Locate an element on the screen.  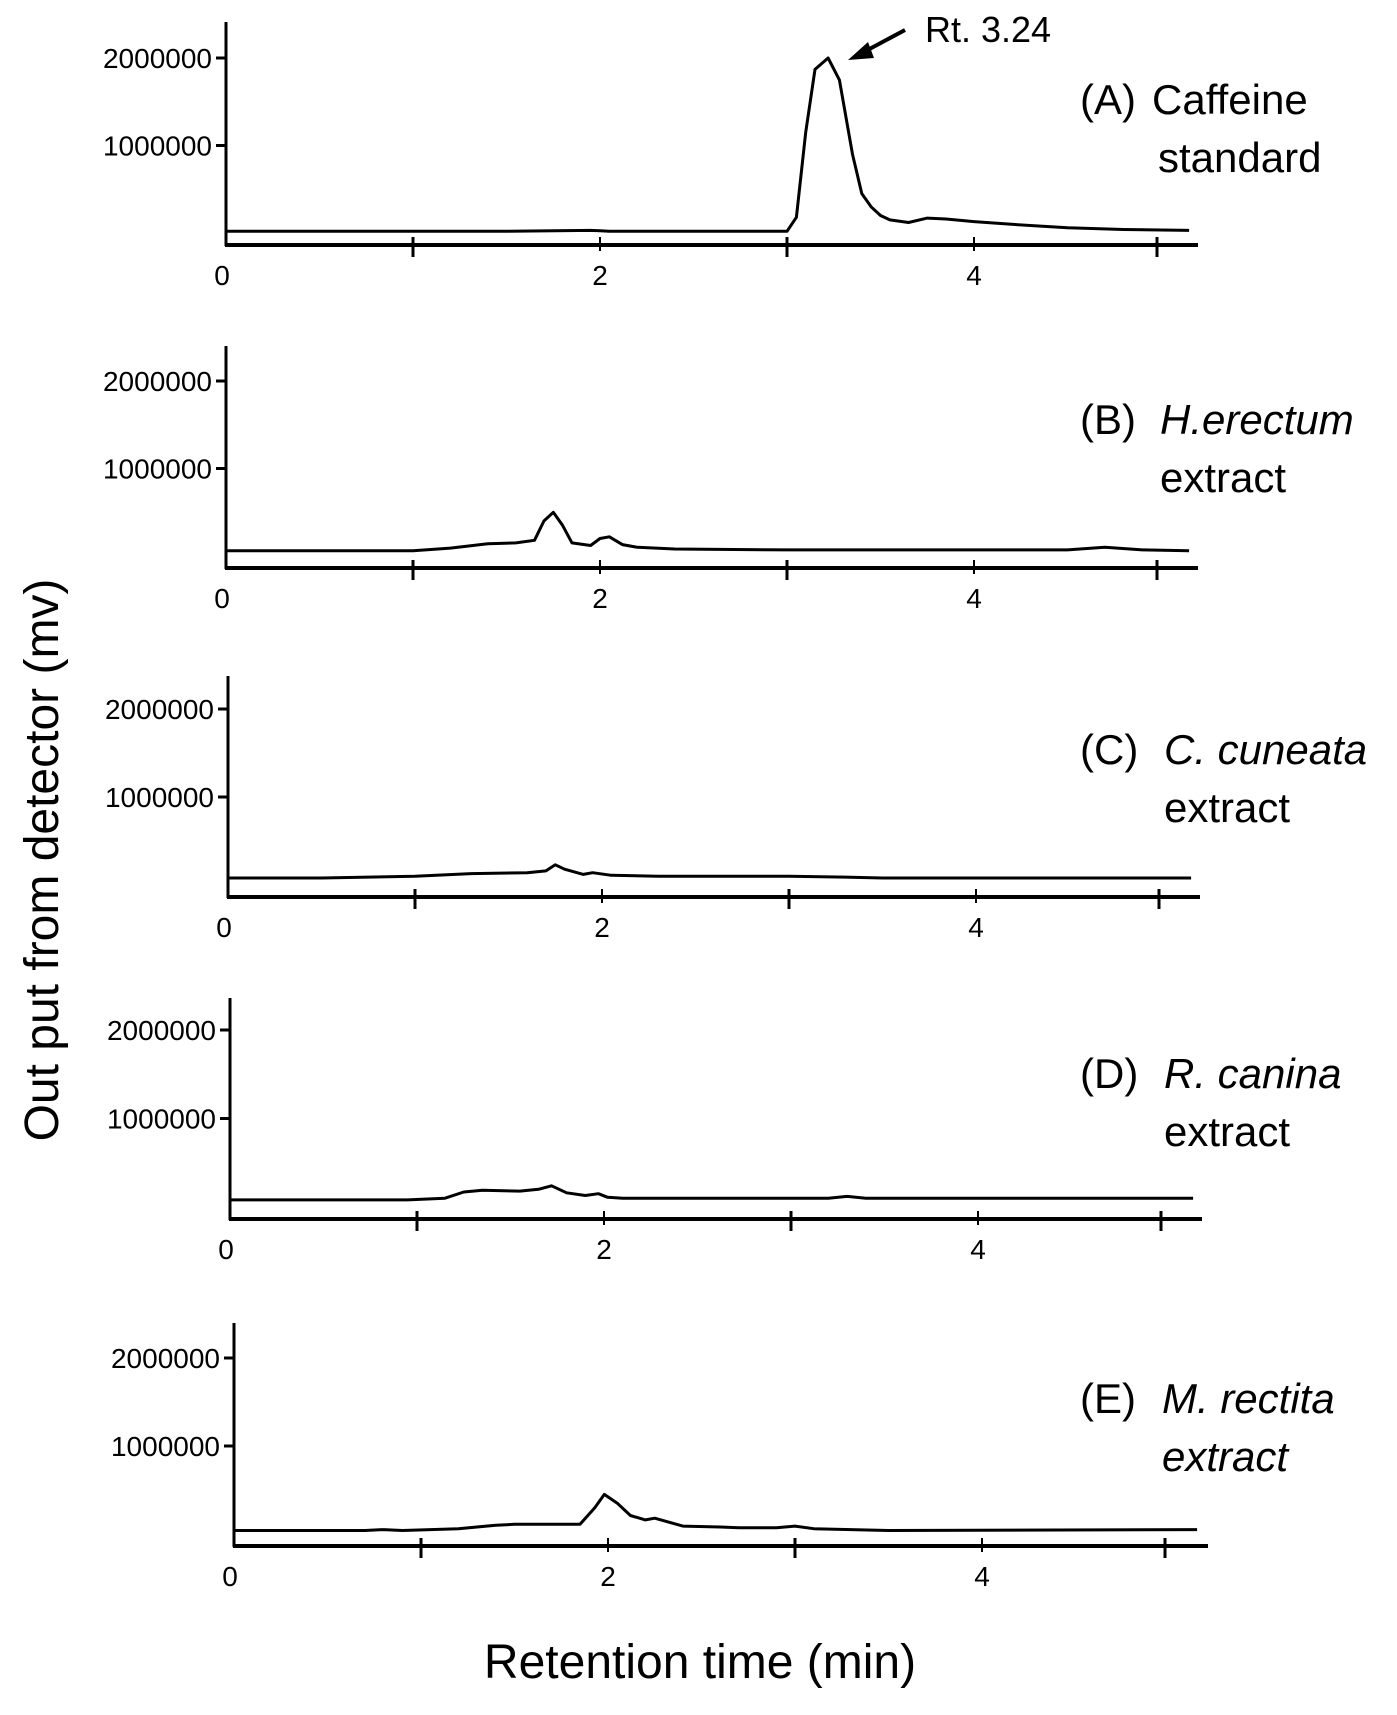
y-axis-title: Out put from detector (mv) is located at coordinates (42, 860).